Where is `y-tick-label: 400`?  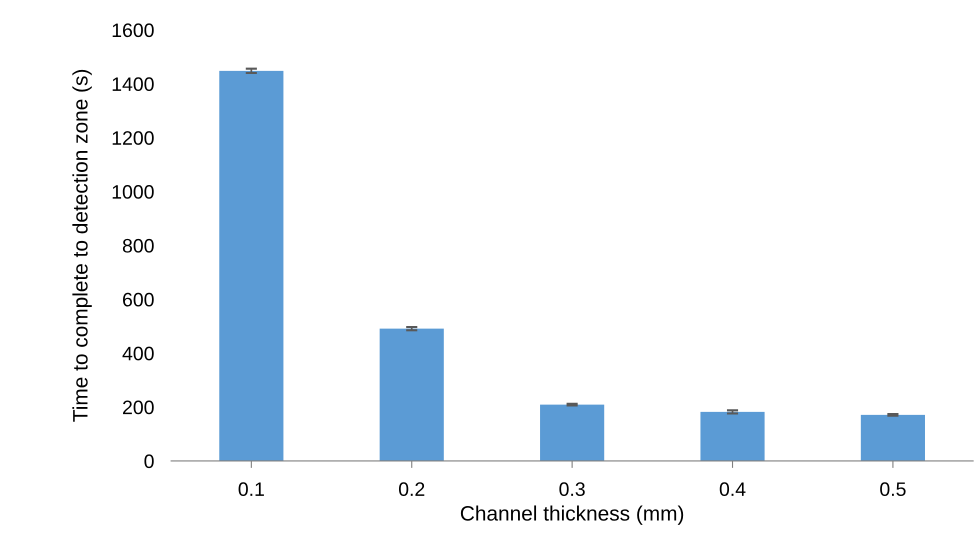 y-tick-label: 400 is located at coordinates (138, 353).